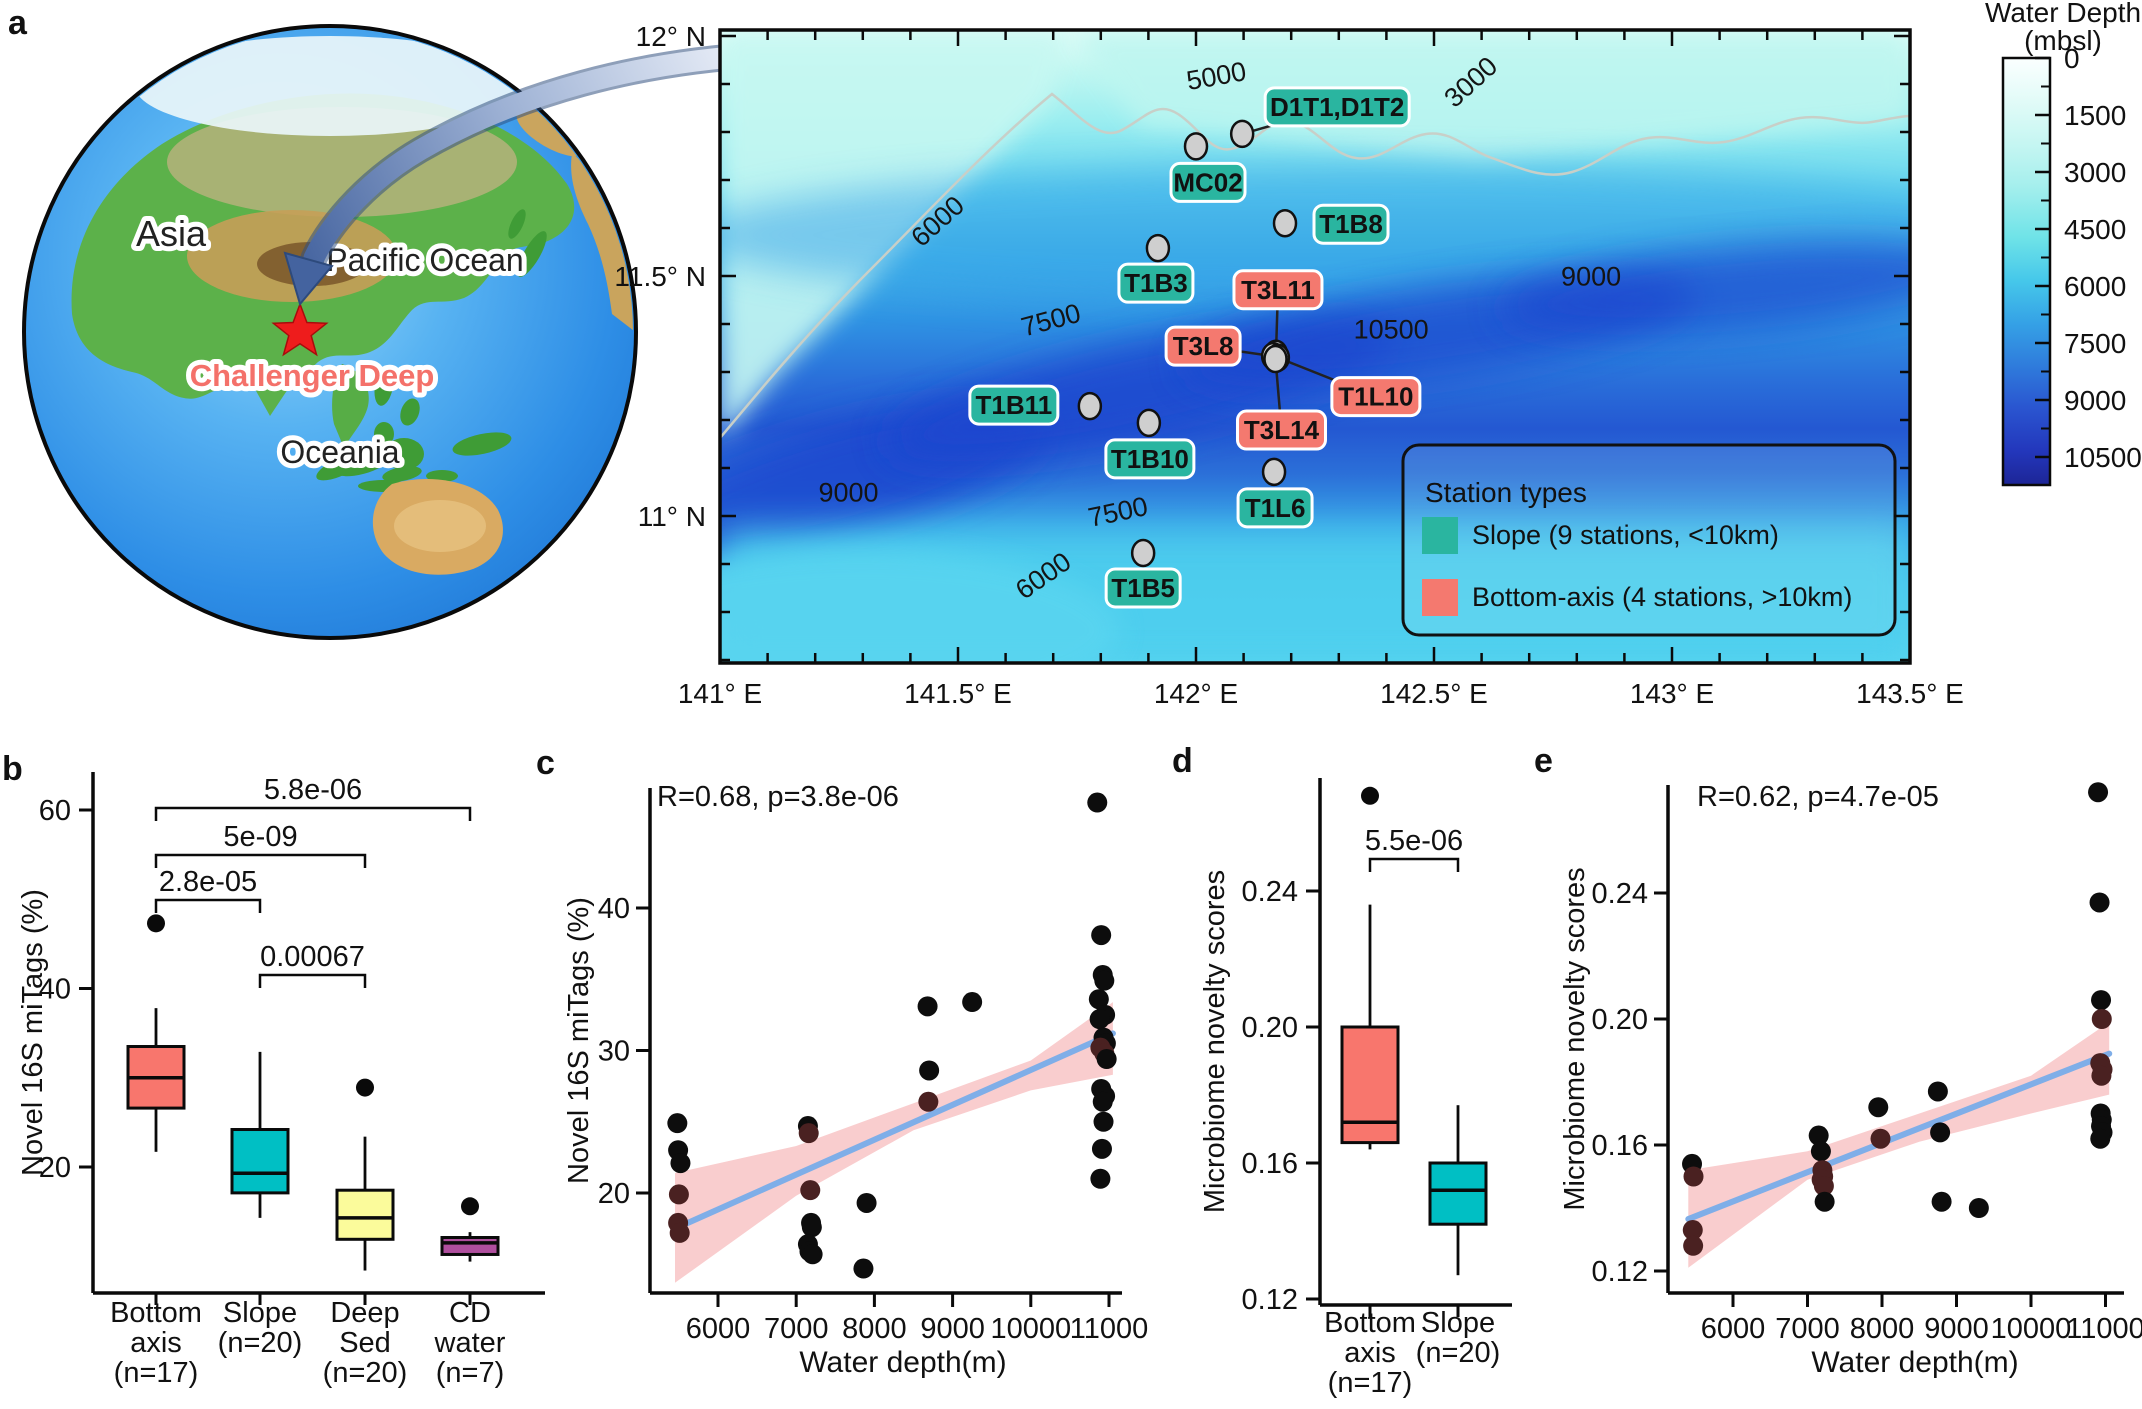 Image resolution: width=2142 pixels, height=1409 pixels. I want to click on sig-label: 5.8e-06, so click(313, 790).